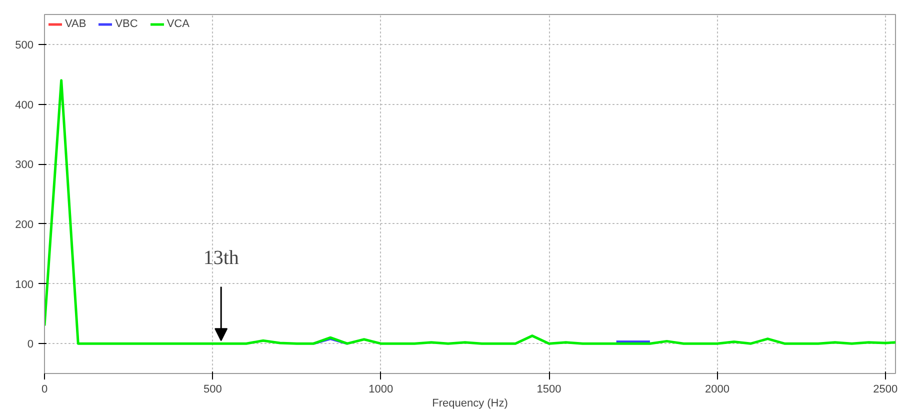 The image size is (899, 412). What do you see at coordinates (178, 24) in the screenshot?
I see `legend-label: VCA` at bounding box center [178, 24].